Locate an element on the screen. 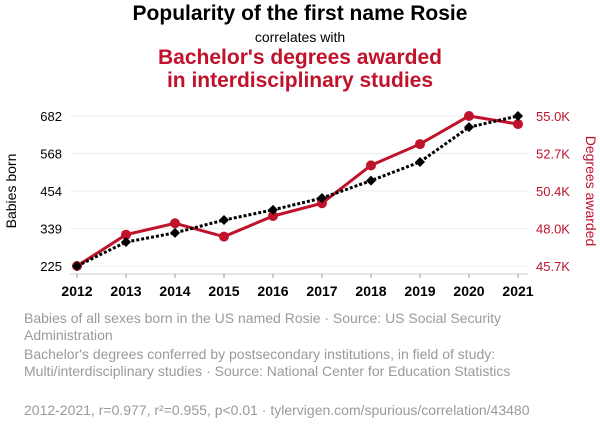 The image size is (600, 430). y-left-tick-label: 225 is located at coordinates (51, 266).